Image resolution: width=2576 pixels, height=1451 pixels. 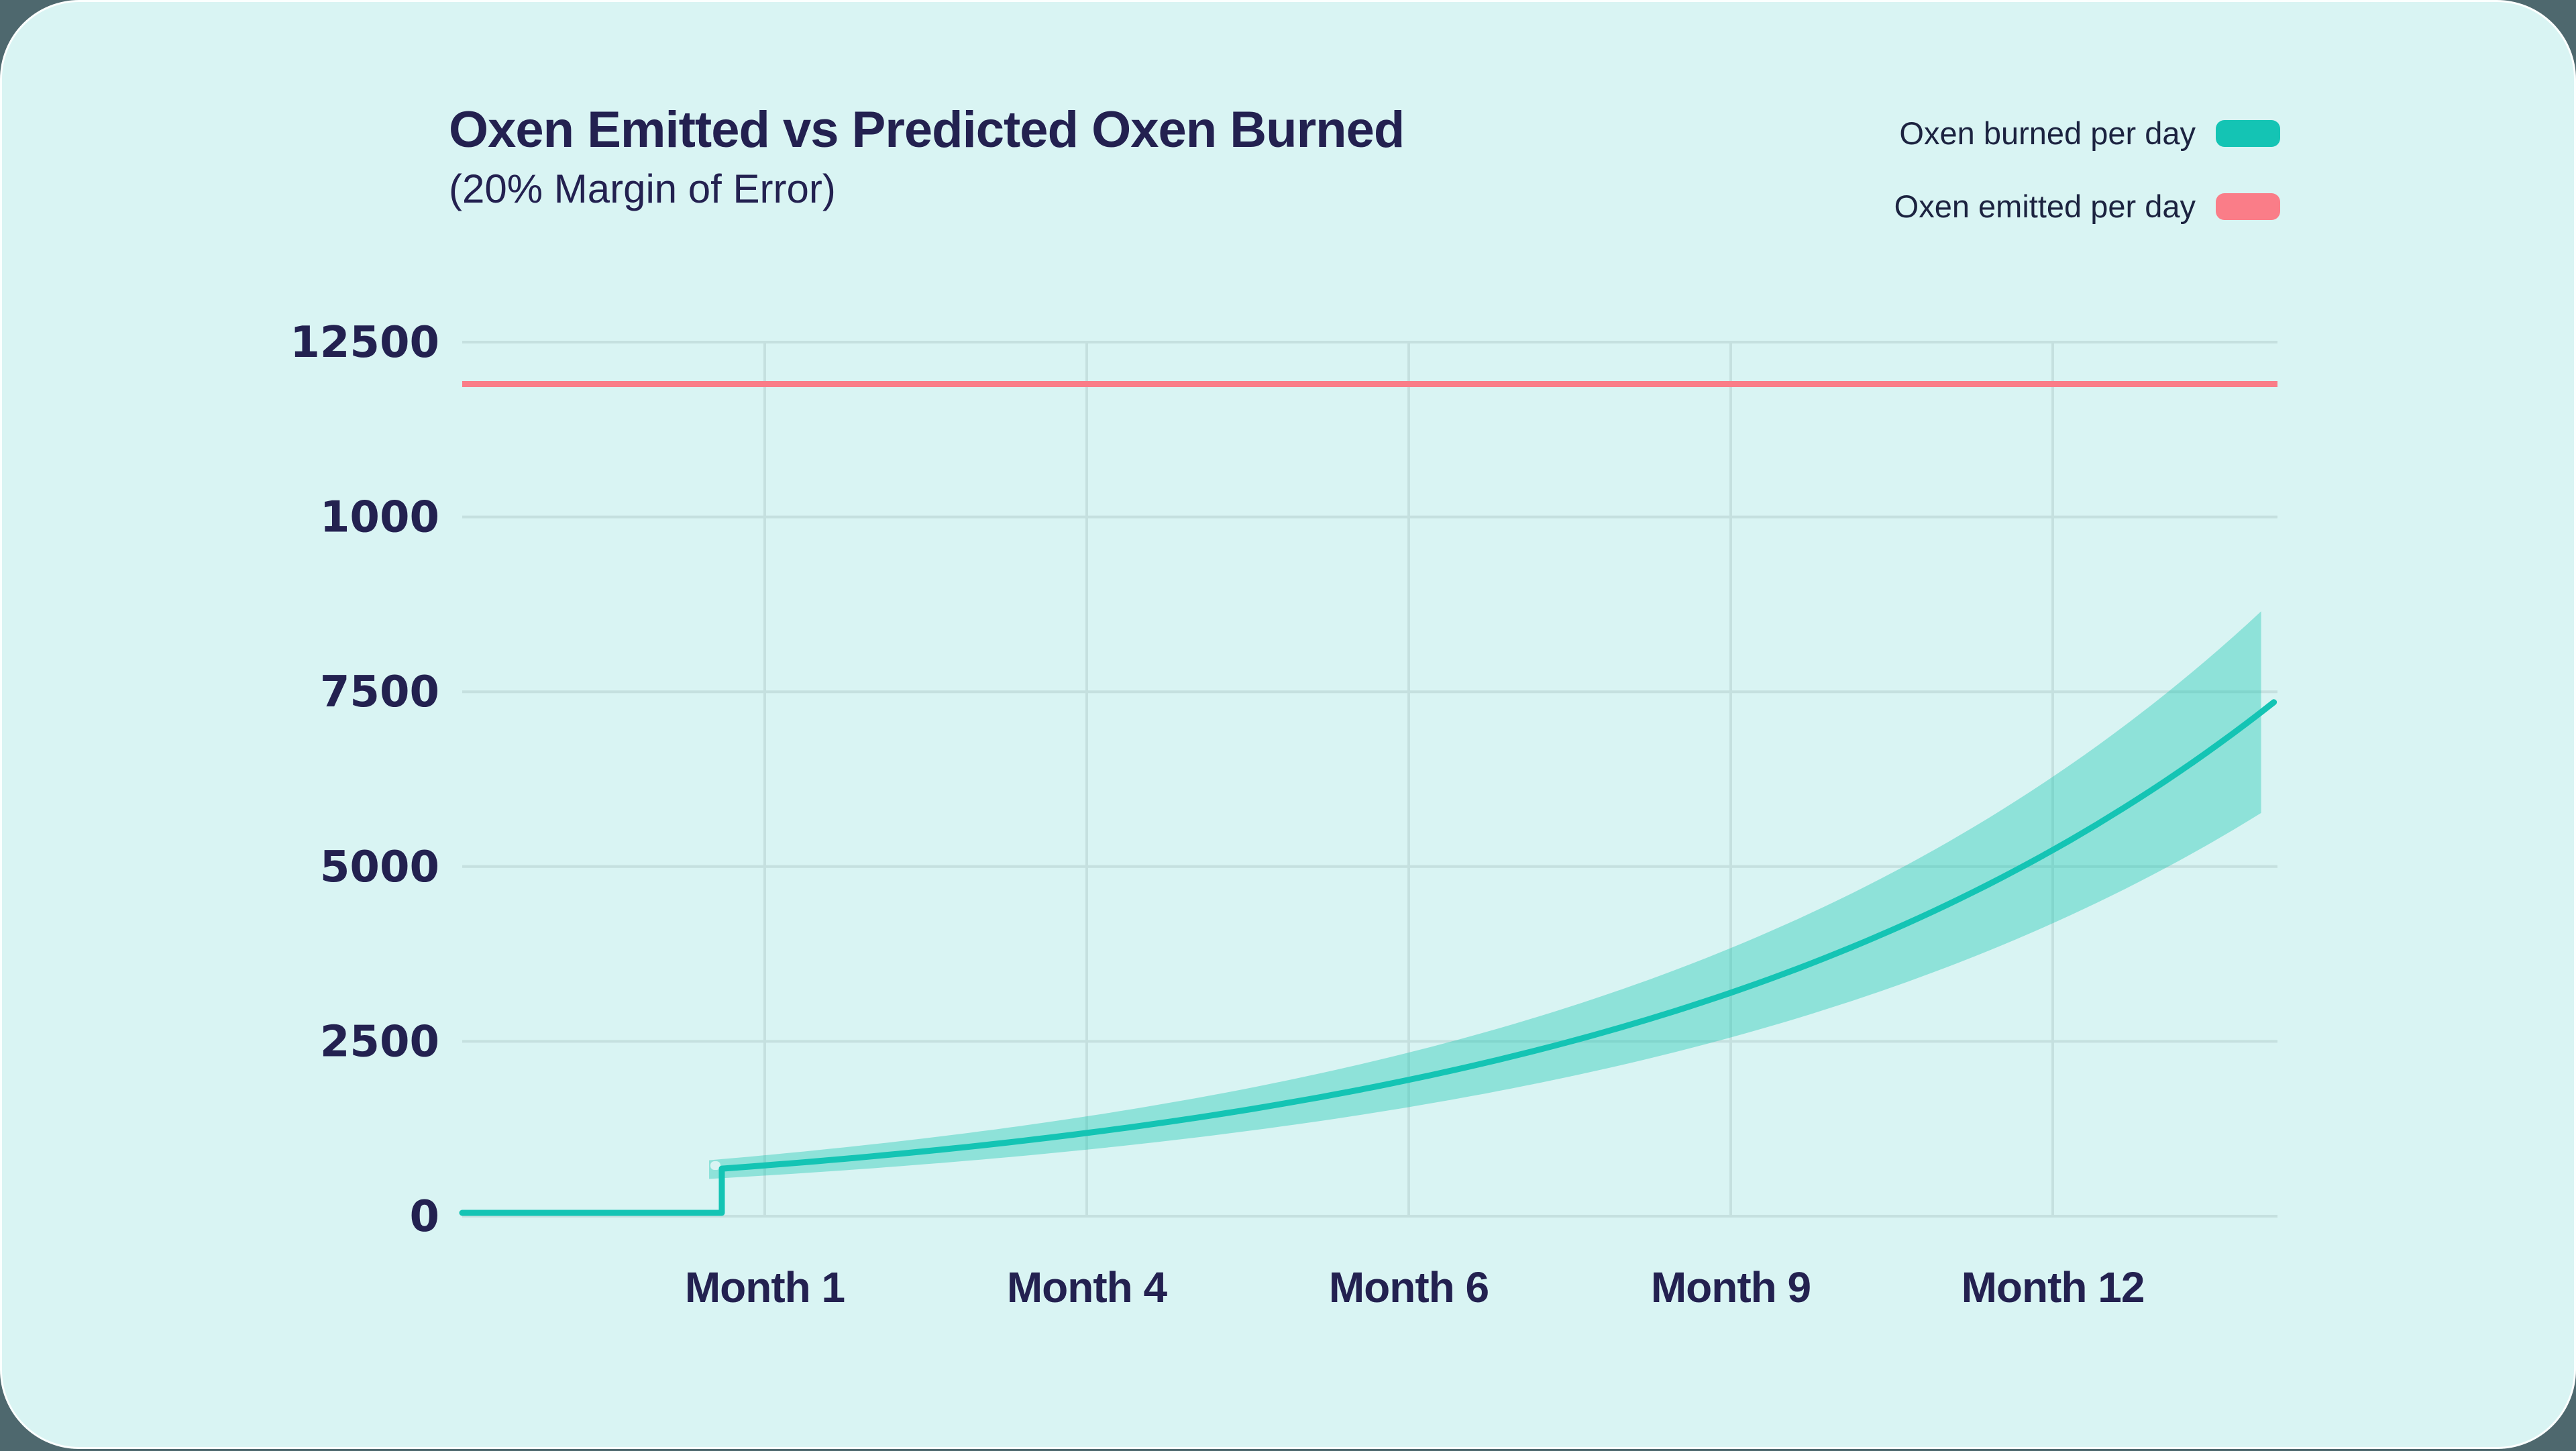 I want to click on legend-item-emitted: Oxen emitted per day, so click(x=2087, y=206).